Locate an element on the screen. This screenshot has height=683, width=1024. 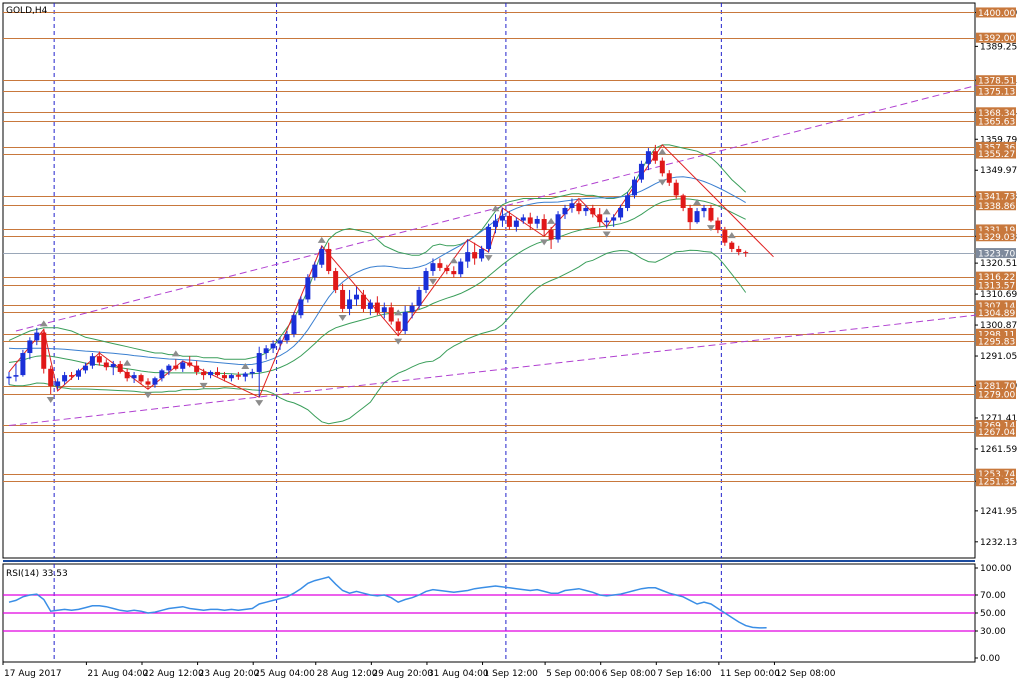
price-tick-label: 1349.97 is located at coordinates (998, 171).